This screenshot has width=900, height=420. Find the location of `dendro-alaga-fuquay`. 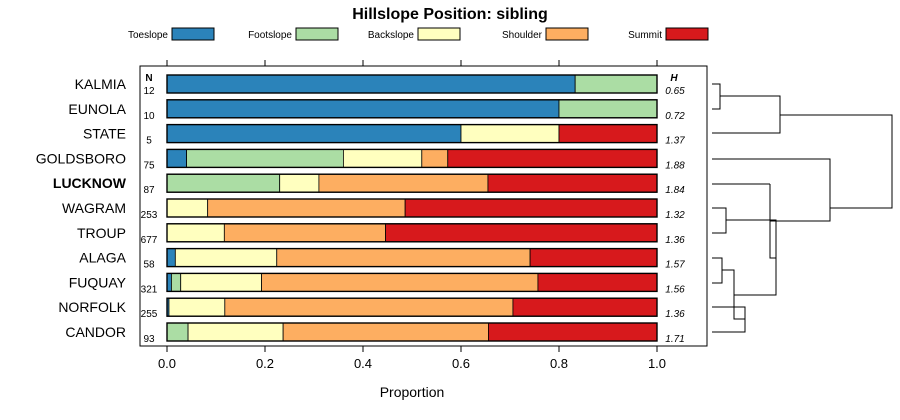

dendro-alaga-fuquay is located at coordinates (717, 270).